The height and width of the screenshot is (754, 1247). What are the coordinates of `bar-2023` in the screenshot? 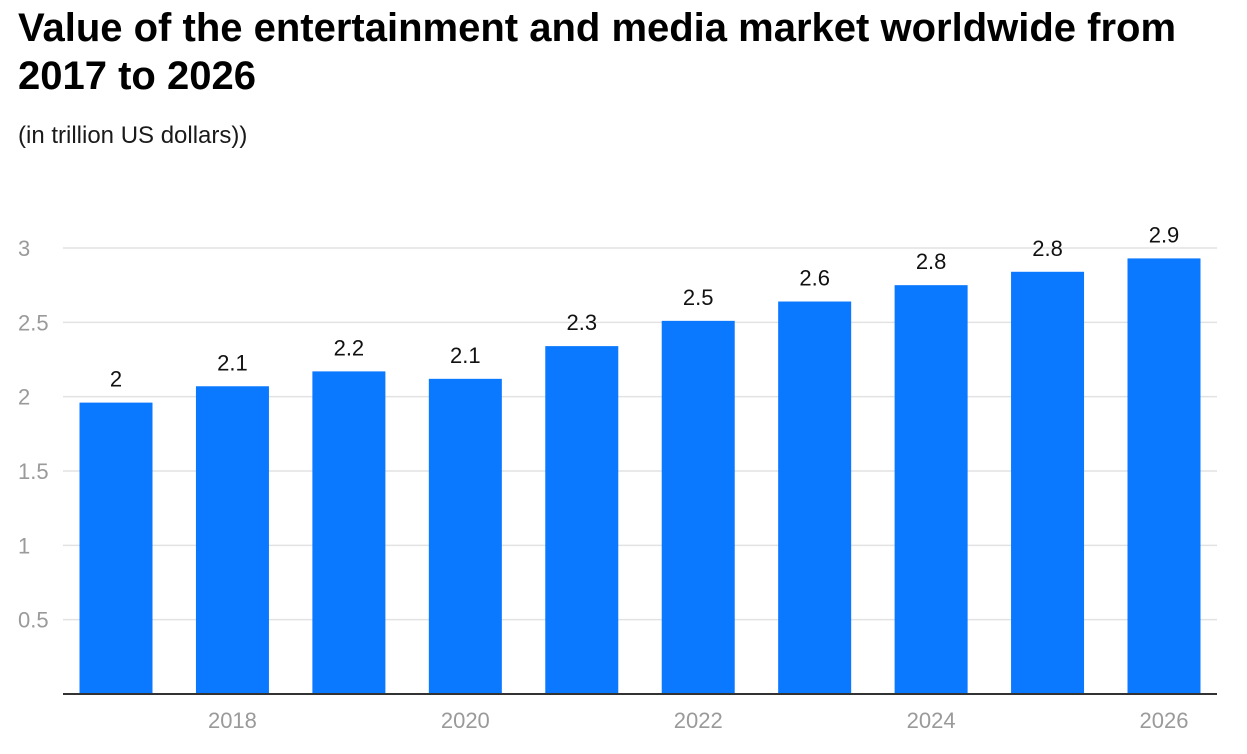 It's located at (815, 497).